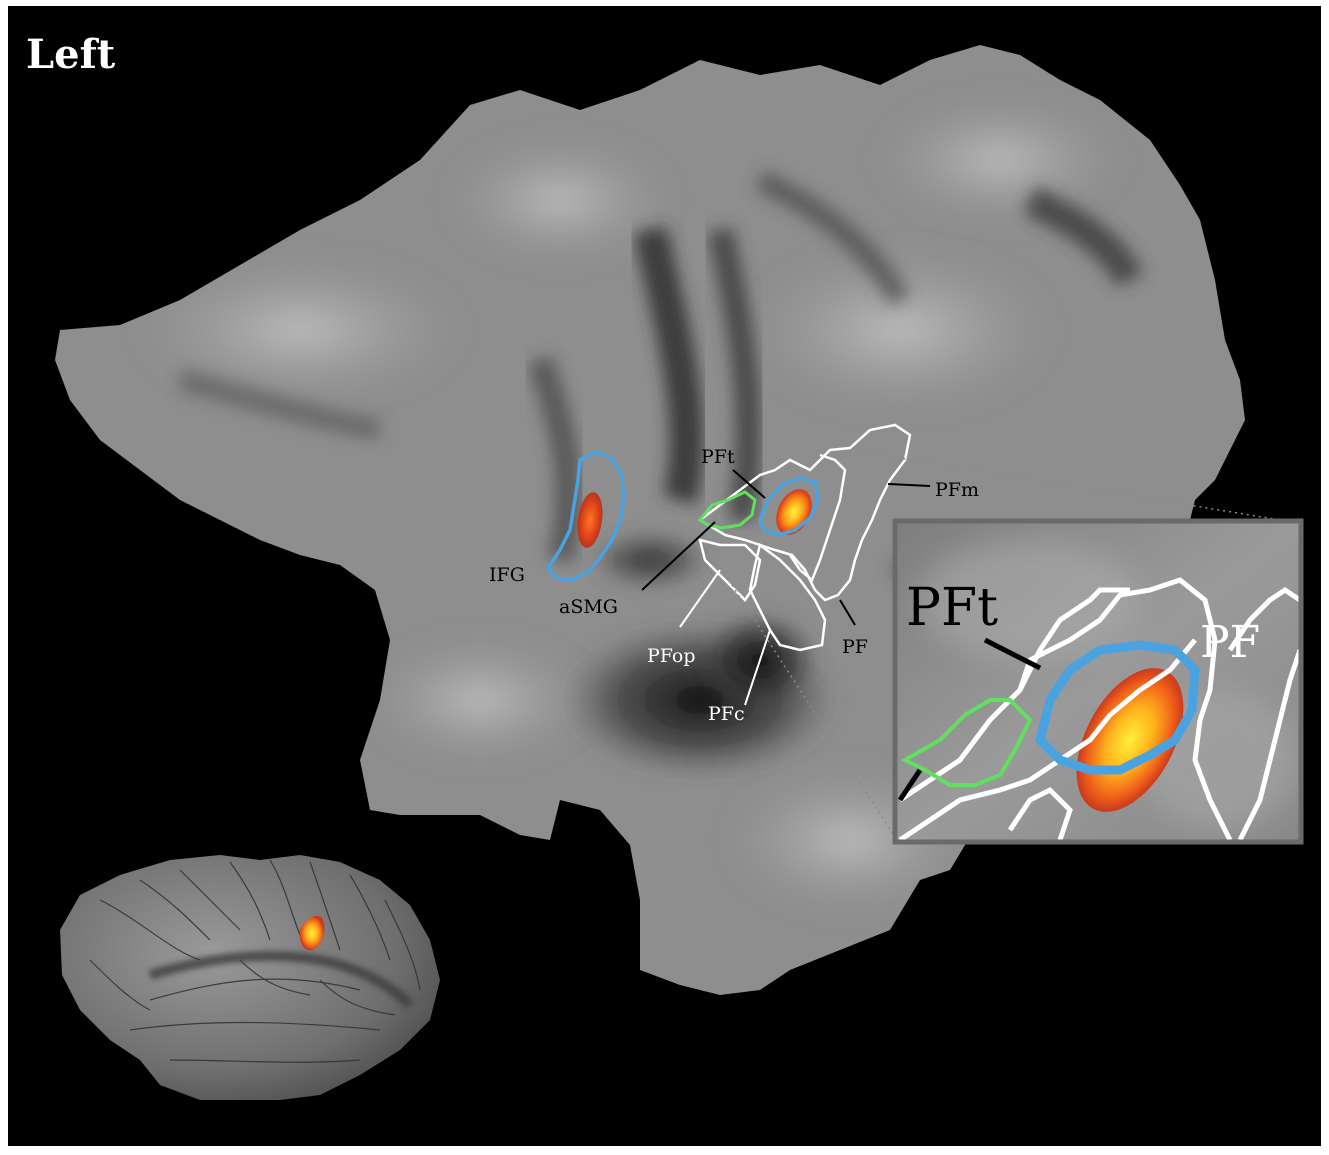  Describe the element at coordinates (507, 575) in the screenshot. I see `label-ifg: IFG` at that location.